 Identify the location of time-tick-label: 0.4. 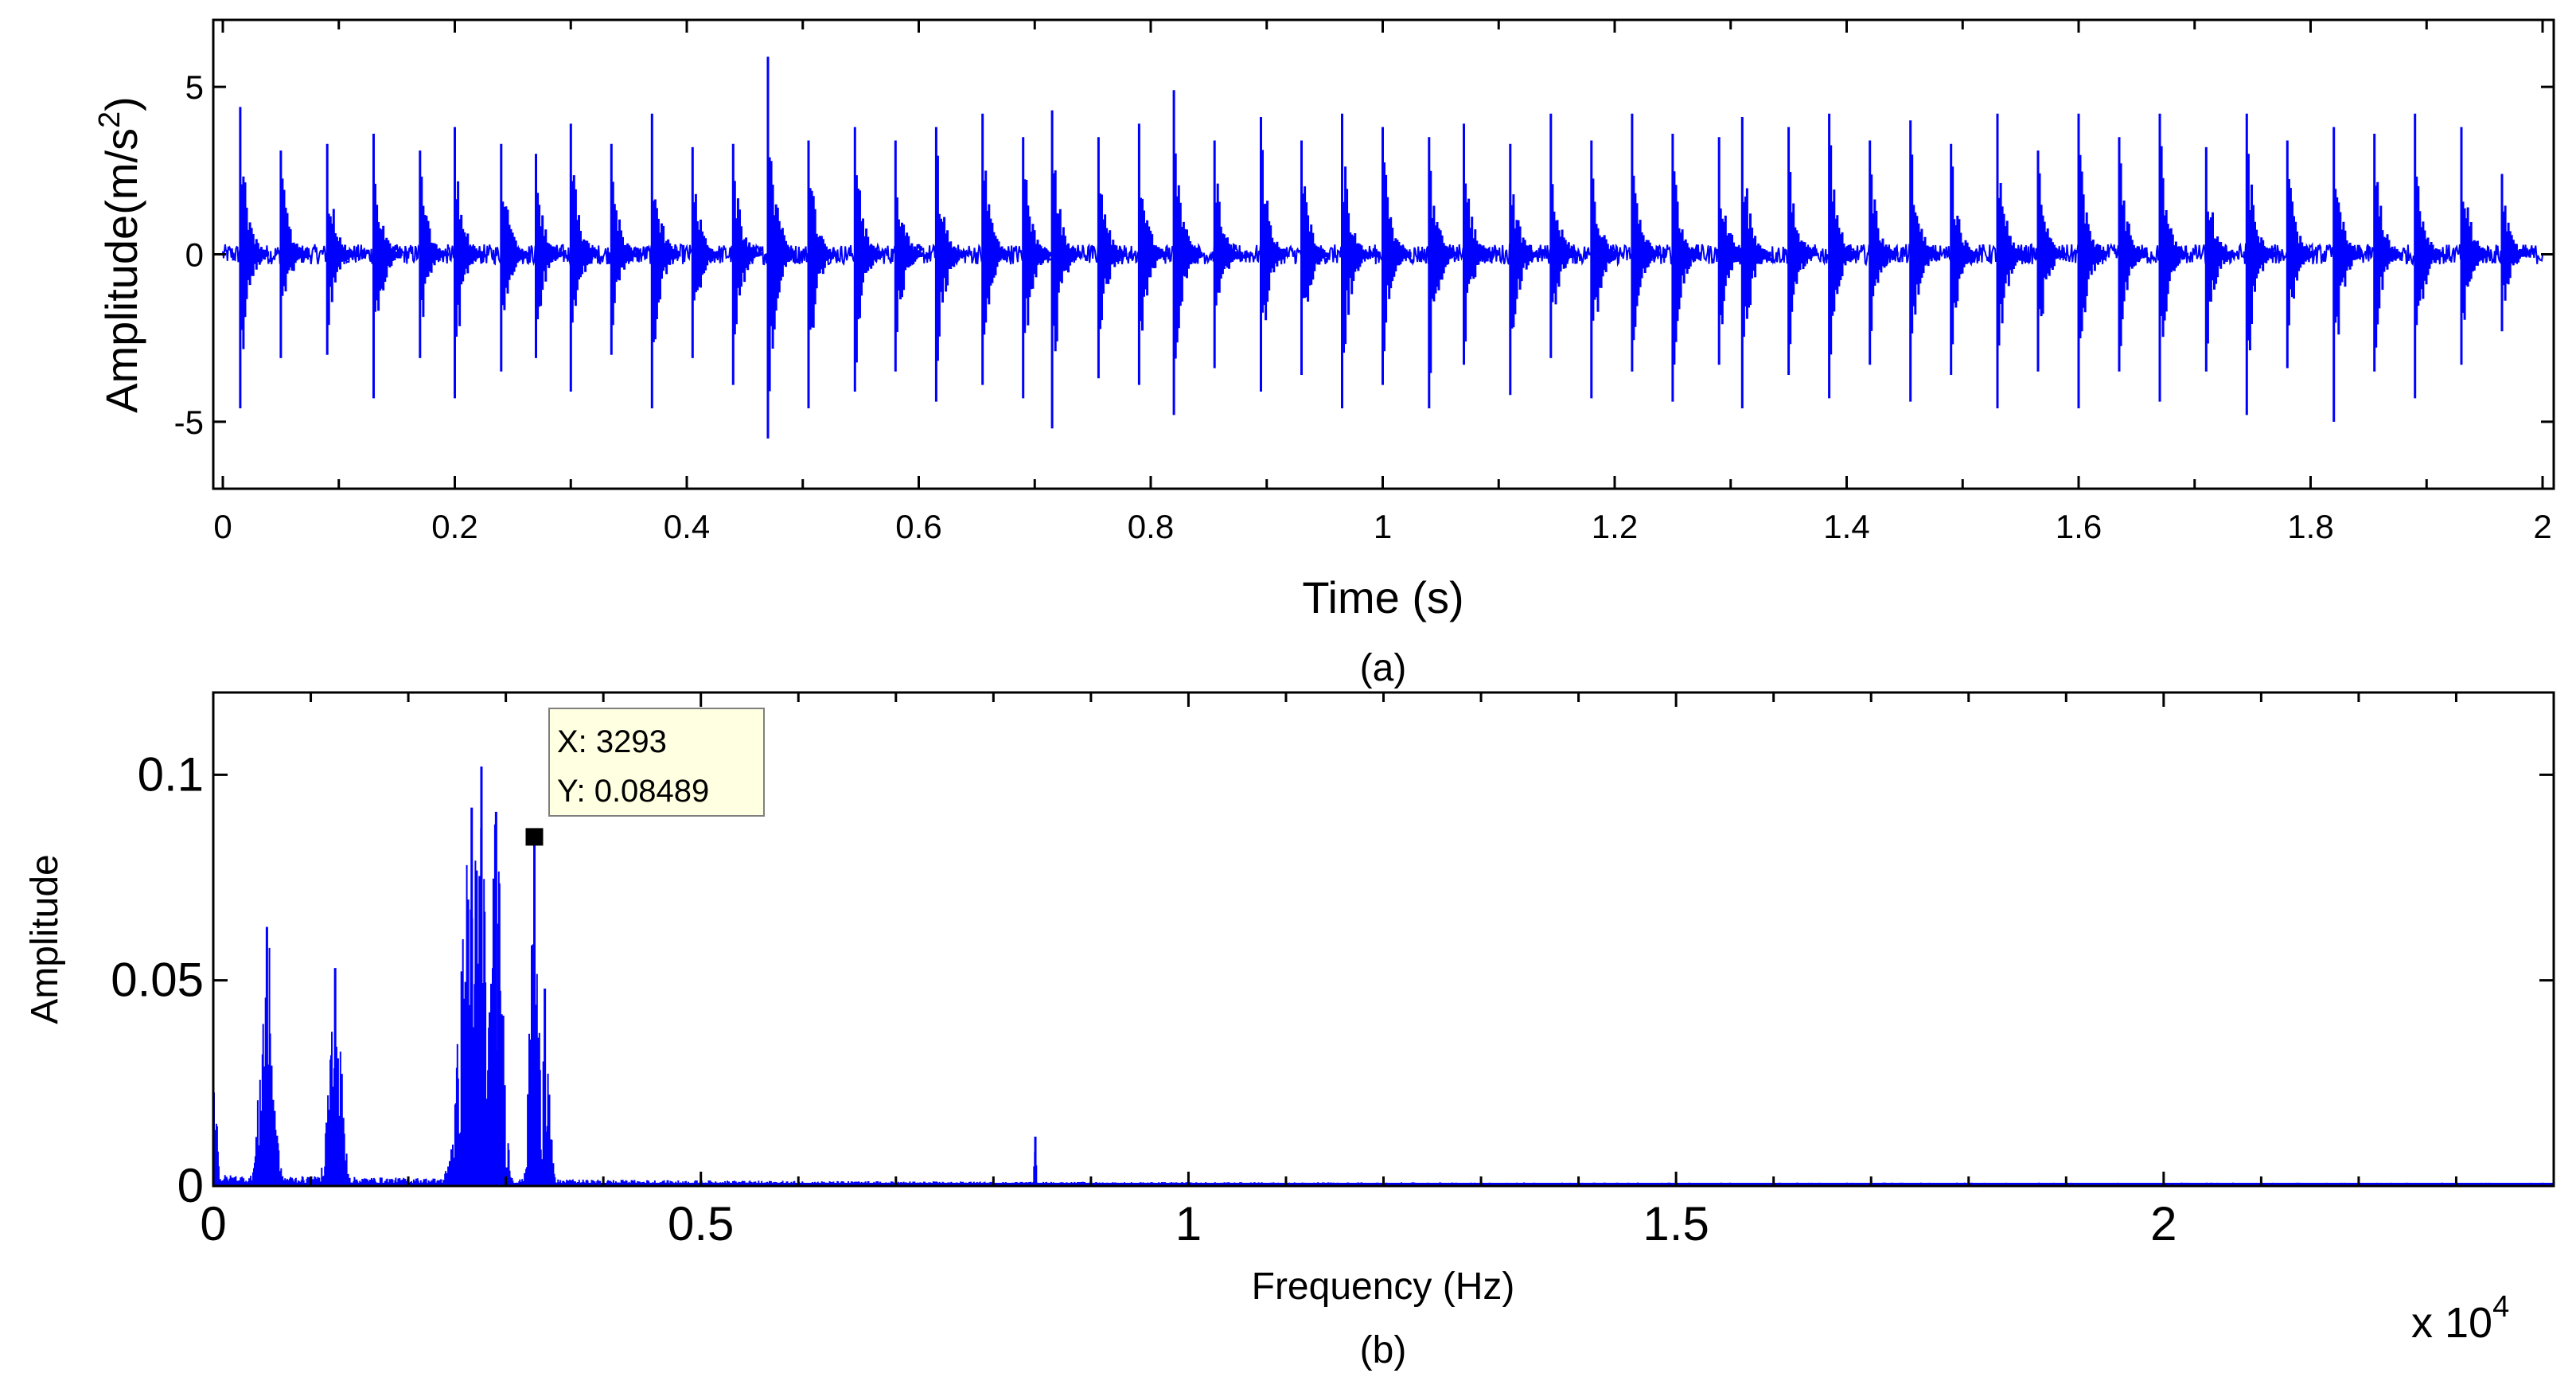
(687, 526).